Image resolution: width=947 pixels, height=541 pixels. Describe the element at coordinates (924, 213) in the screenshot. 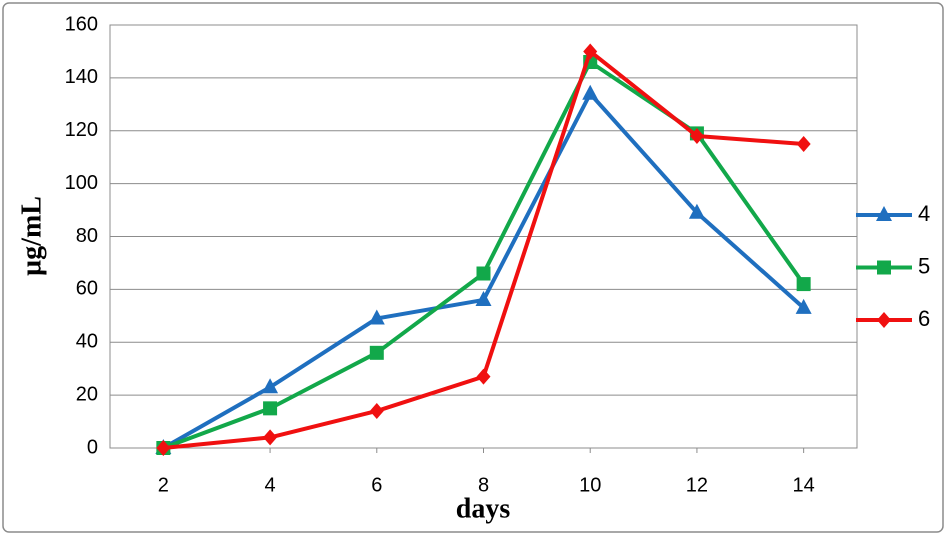

I see `legend-label: 4` at that location.